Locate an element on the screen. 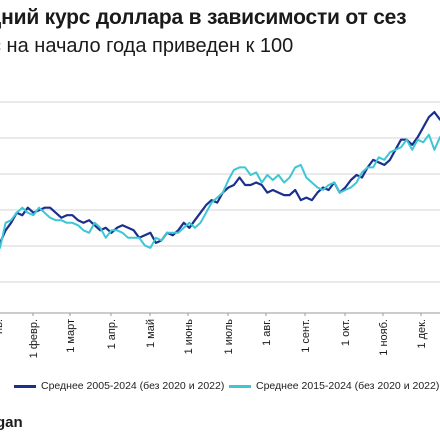 This screenshot has height=440, width=440. x-tick-label-4: 1 май is located at coordinates (151, 333).